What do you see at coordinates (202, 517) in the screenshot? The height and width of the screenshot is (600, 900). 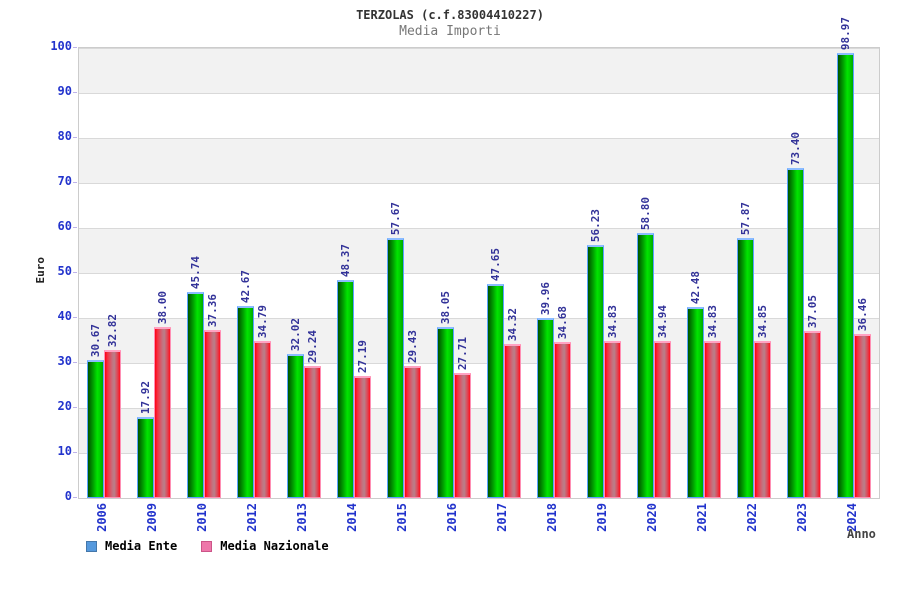 I see `x-tick-label-2010: 2010` at bounding box center [202, 517].